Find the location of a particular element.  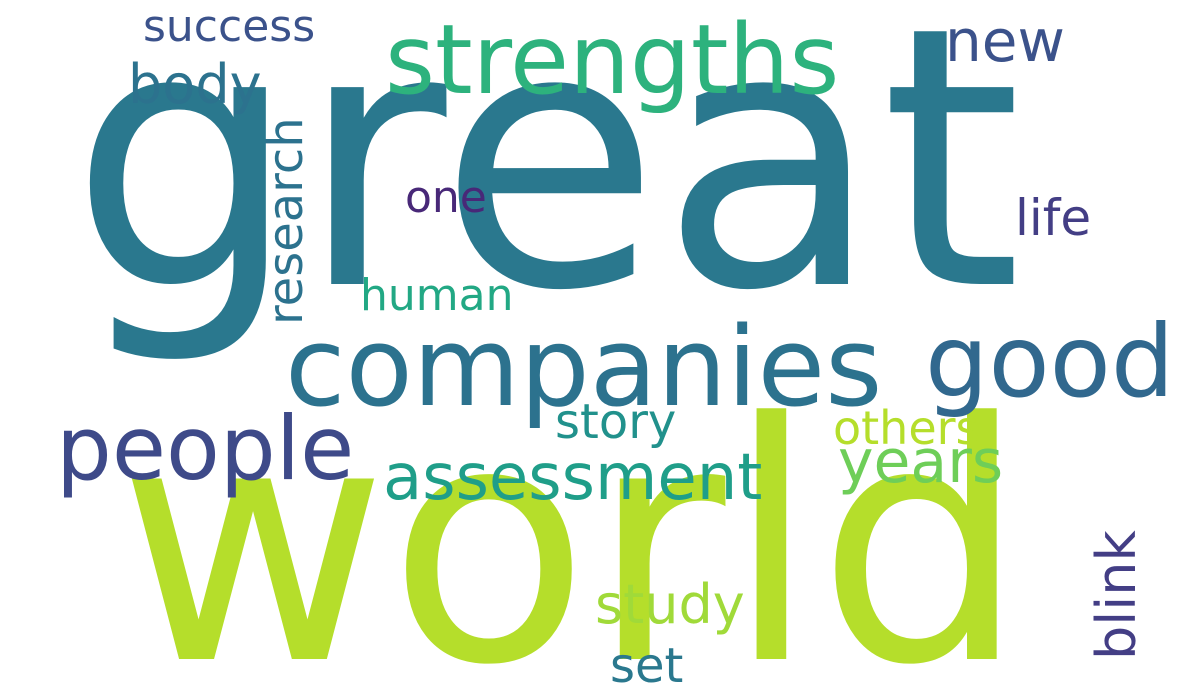

word-good: good is located at coordinates (1050, 361).